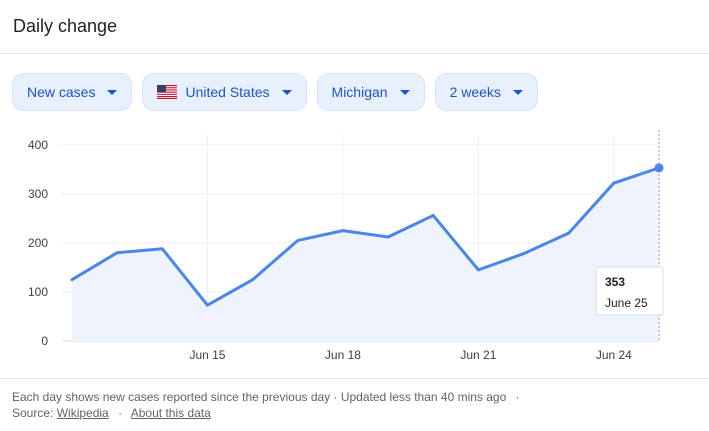  What do you see at coordinates (354, 27) in the screenshot?
I see `card-header: Daily change` at bounding box center [354, 27].